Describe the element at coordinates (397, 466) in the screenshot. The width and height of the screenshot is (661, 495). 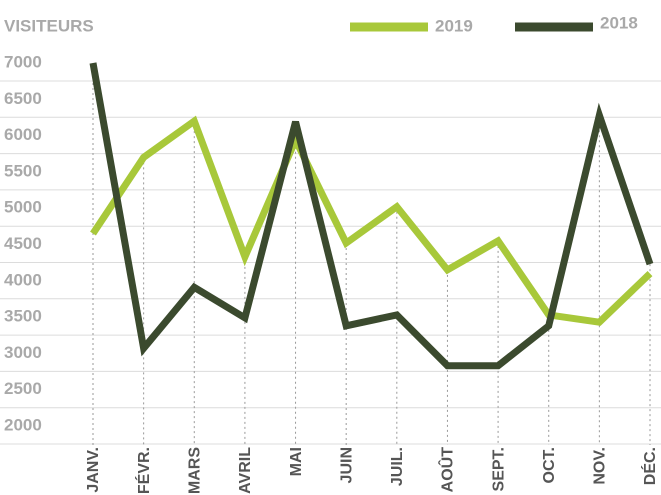
I see `x-tick-label: JUIL.` at that location.